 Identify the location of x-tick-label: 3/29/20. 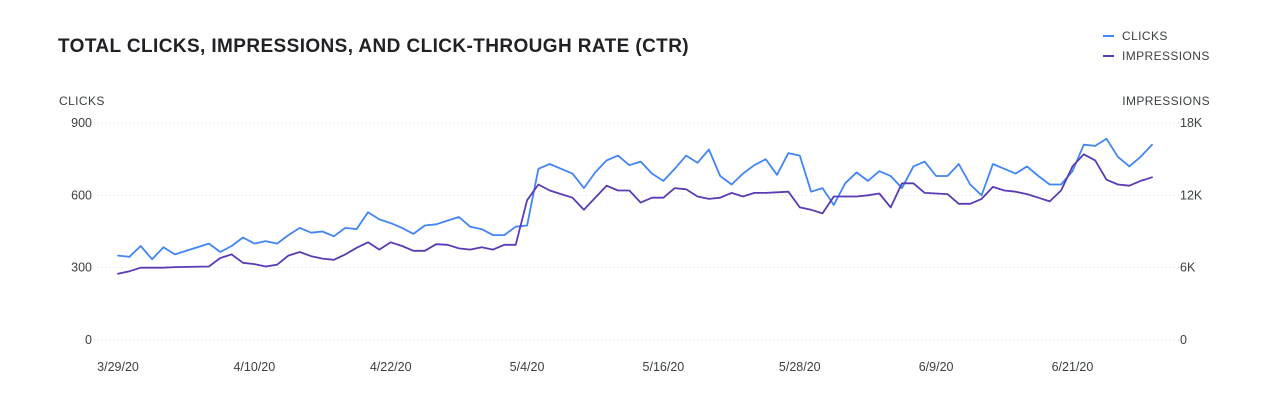
(118, 367).